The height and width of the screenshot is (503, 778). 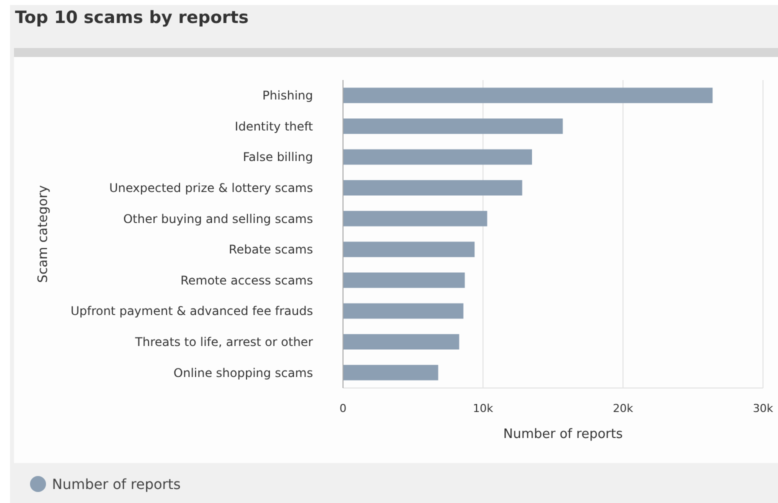 What do you see at coordinates (132, 18) in the screenshot?
I see `text: Top 10 scams by reports` at bounding box center [132, 18].